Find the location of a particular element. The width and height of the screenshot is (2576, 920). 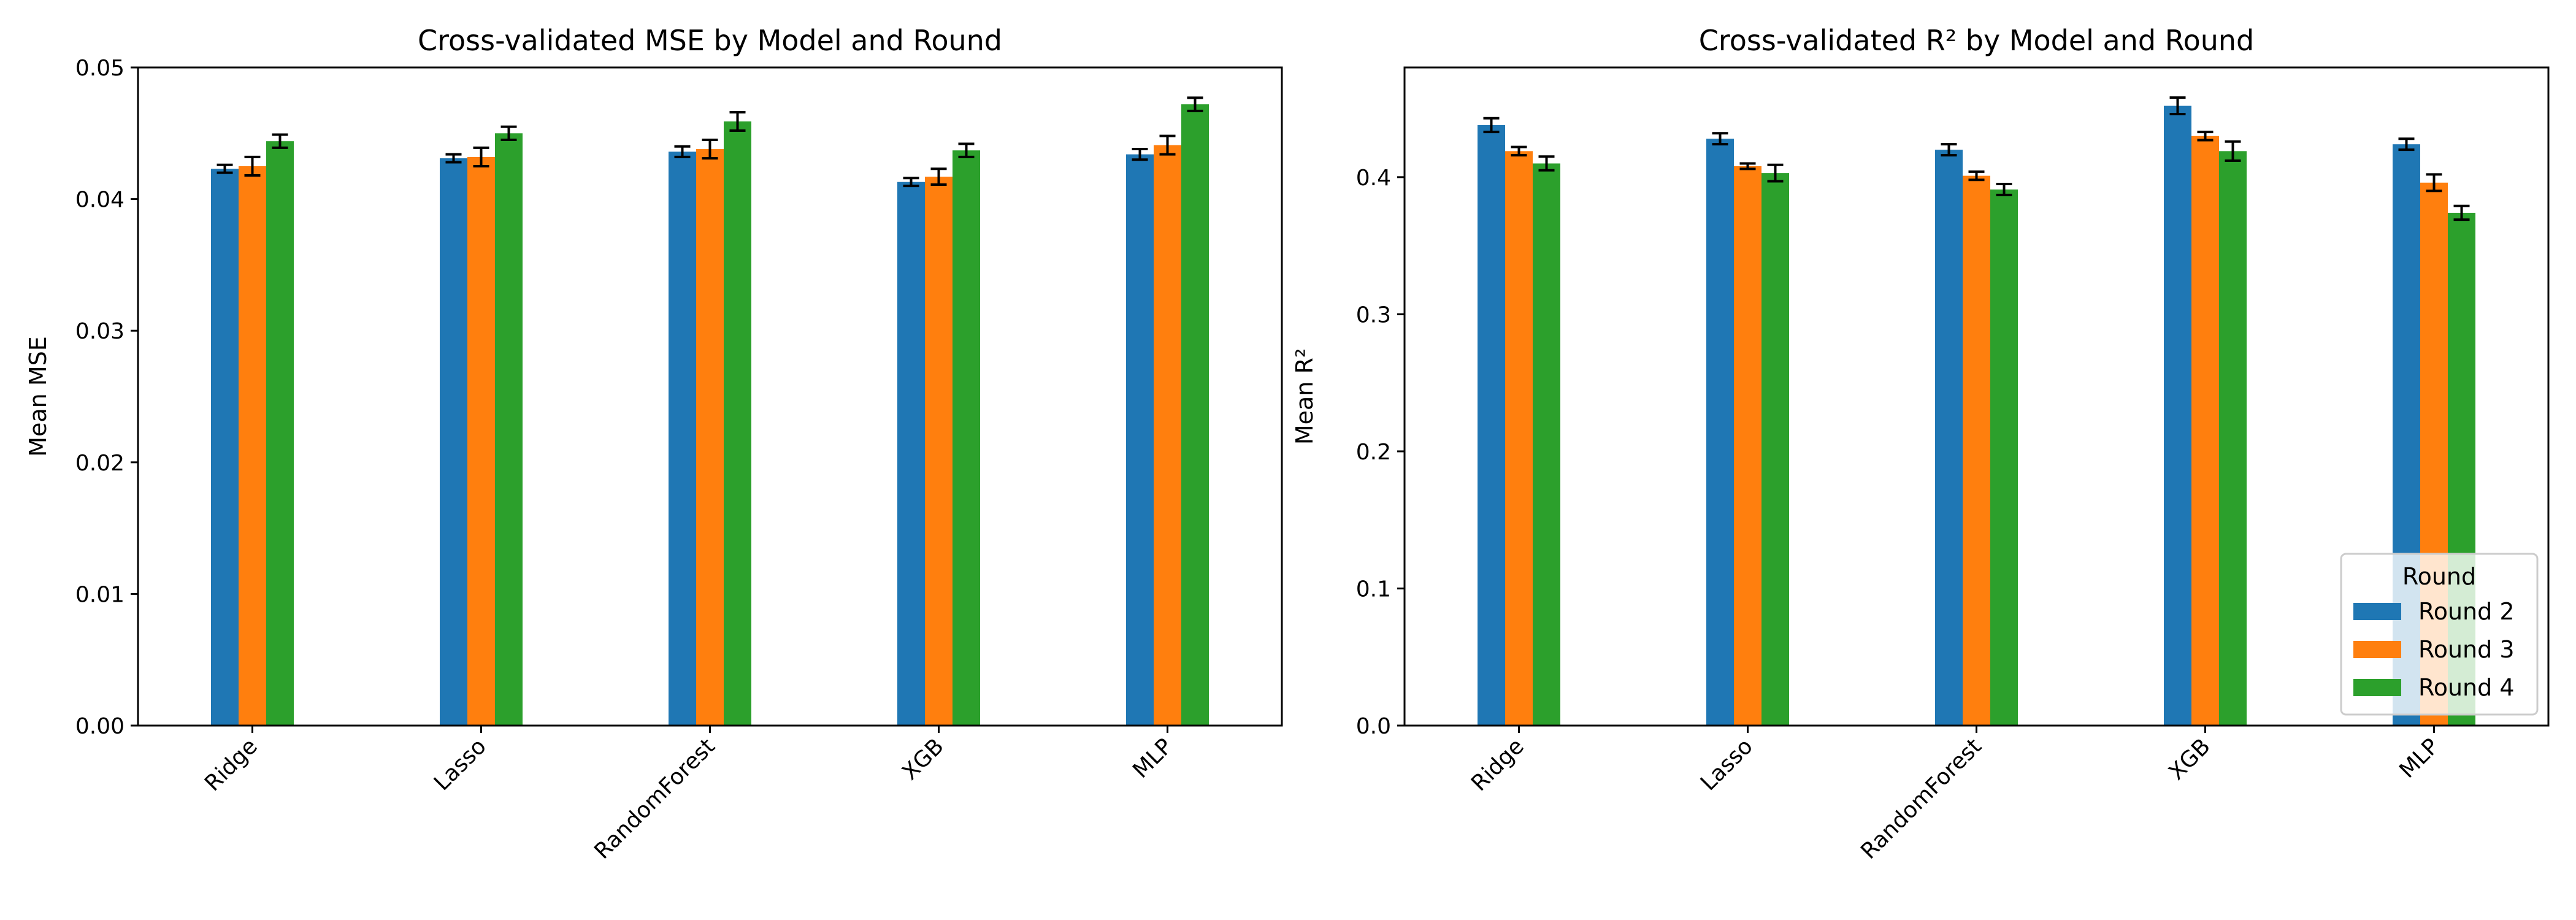

y-tick-label: 0.1 is located at coordinates (1373, 589).